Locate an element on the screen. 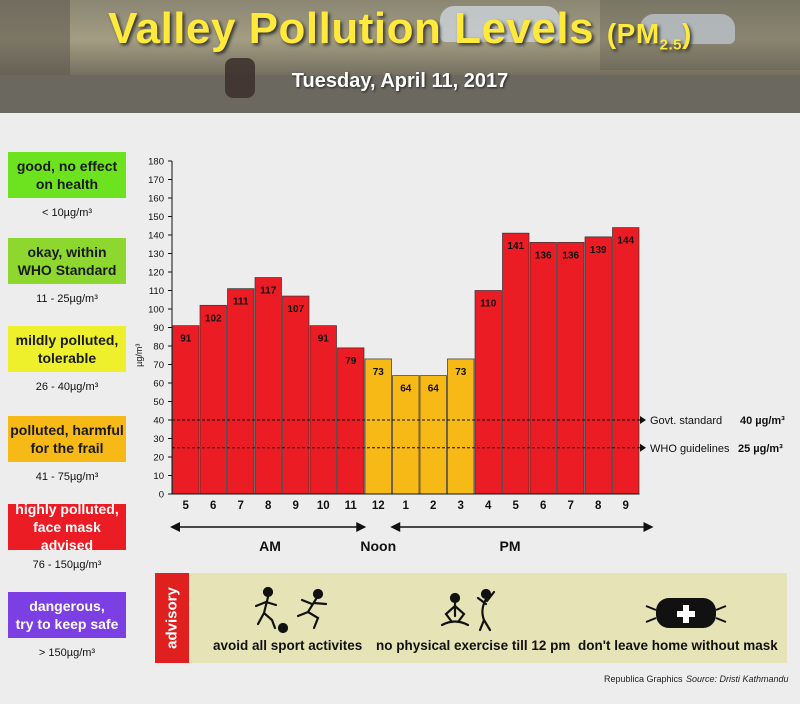 This screenshot has height=704, width=800. y-tick-label: 0 is located at coordinates (161, 495).